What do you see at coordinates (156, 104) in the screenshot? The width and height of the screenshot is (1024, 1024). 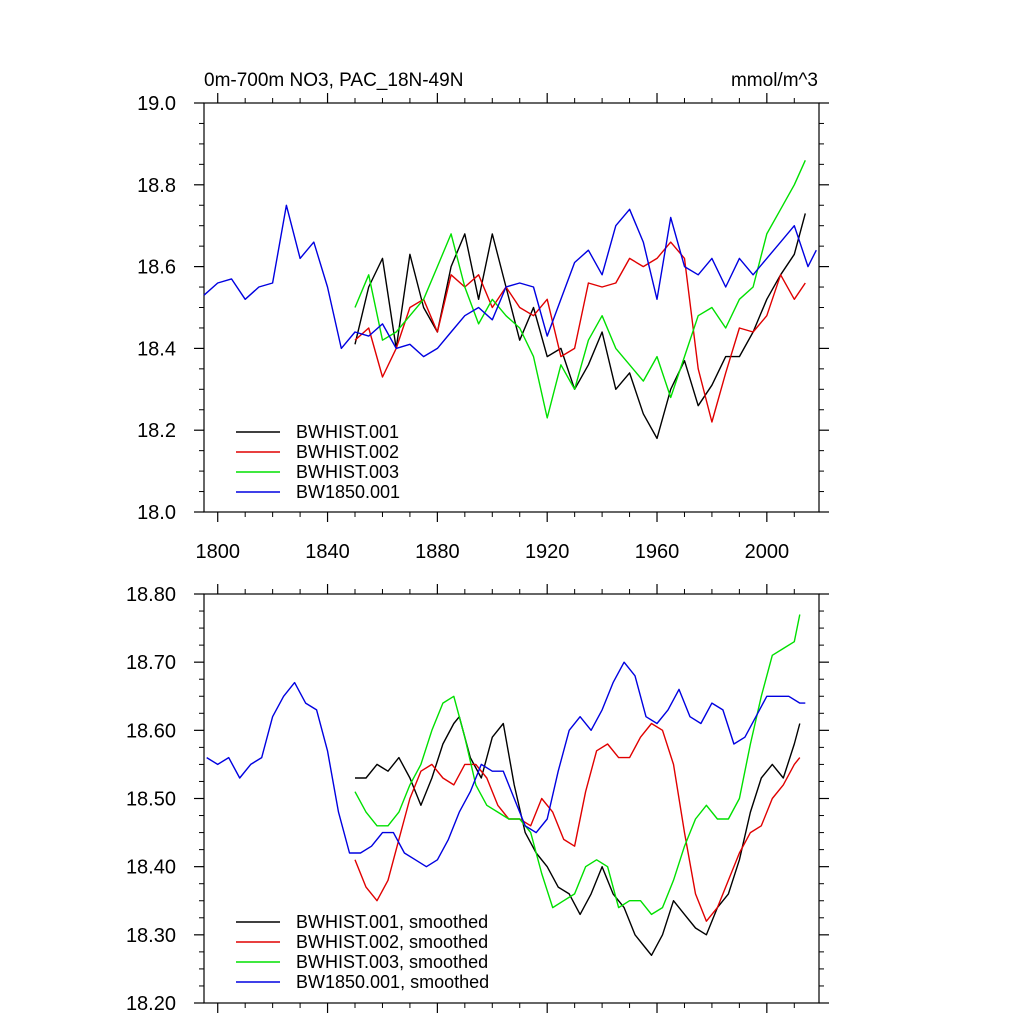 I see `y-tick-label: 19.0` at bounding box center [156, 104].